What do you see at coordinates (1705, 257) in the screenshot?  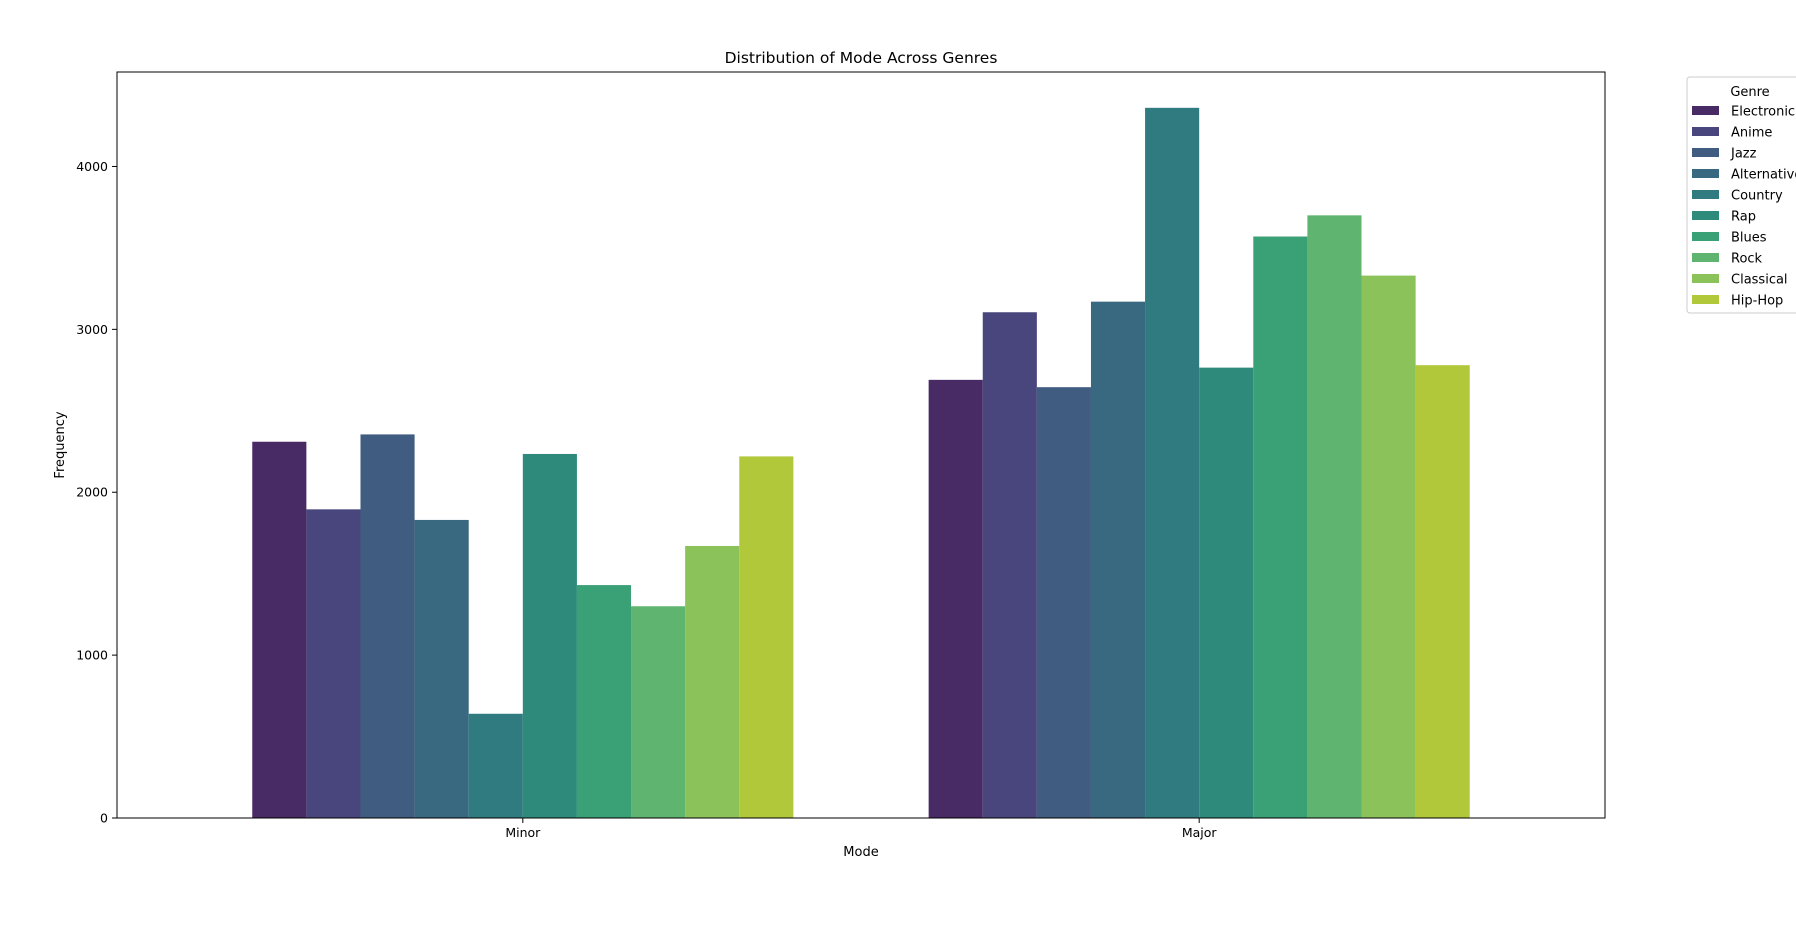 I see `legend-swatch-rock` at bounding box center [1705, 257].